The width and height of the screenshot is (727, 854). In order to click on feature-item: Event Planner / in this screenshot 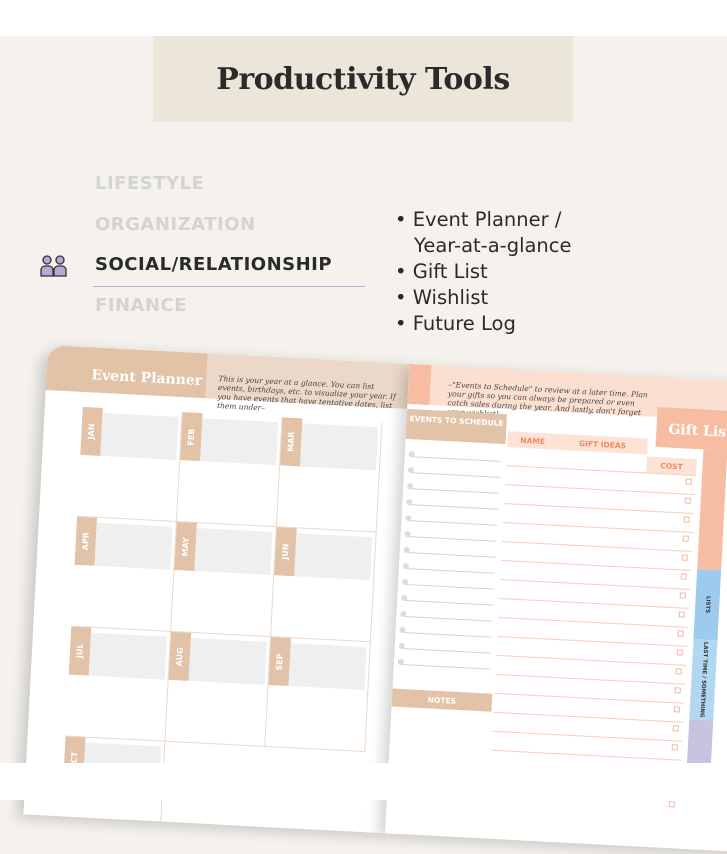, I will do `click(483, 220)`.